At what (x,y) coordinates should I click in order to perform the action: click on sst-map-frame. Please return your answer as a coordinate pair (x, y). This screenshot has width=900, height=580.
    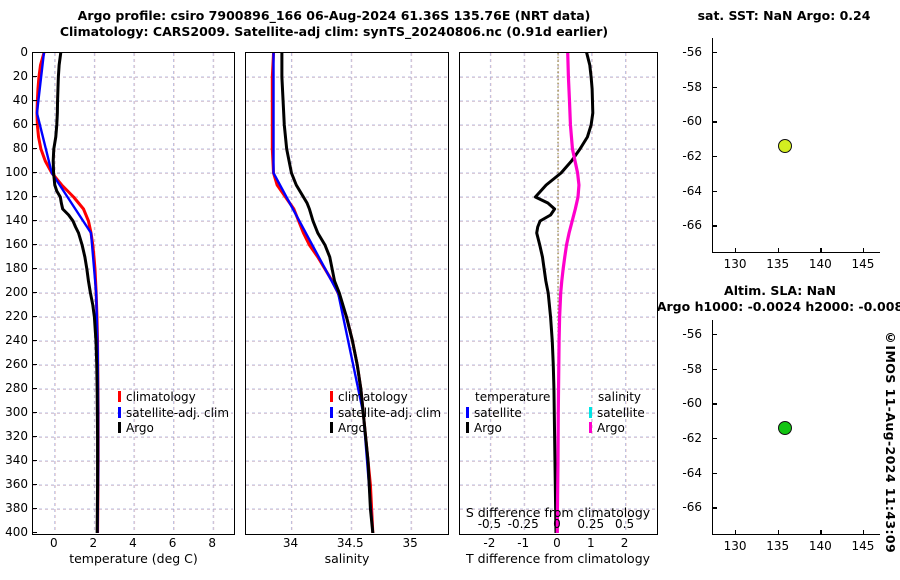
    Looking at the image, I should click on (796, 145).